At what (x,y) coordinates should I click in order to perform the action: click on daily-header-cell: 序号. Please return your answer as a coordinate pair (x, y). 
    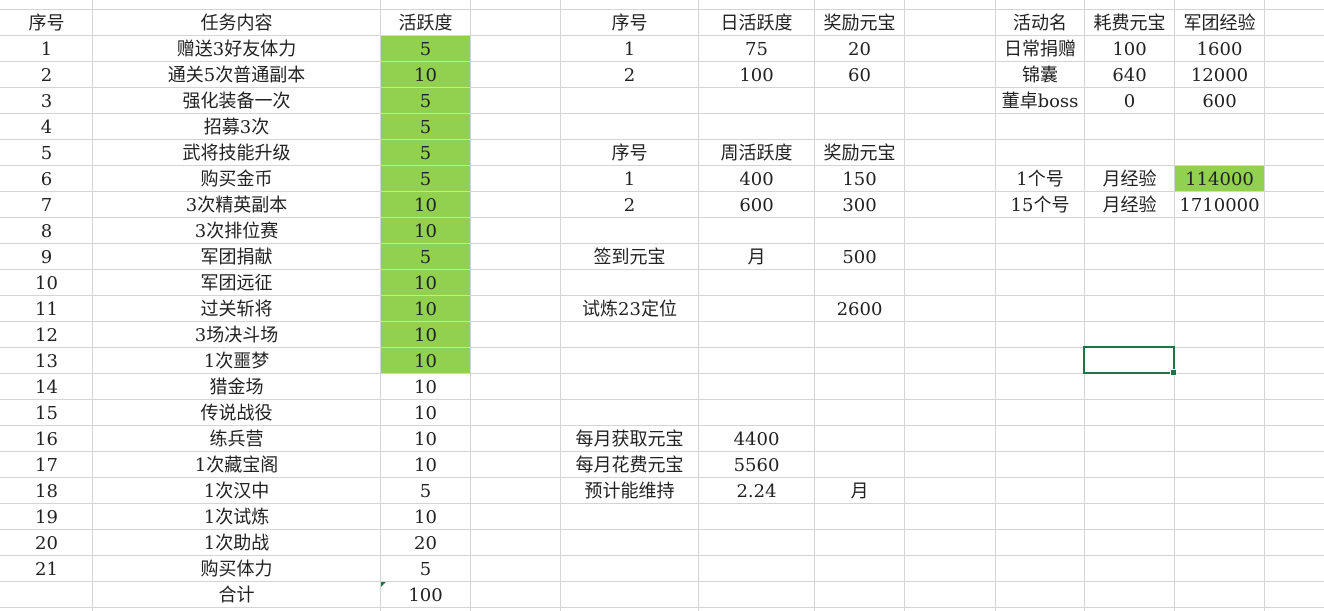
    Looking at the image, I should click on (629, 23).